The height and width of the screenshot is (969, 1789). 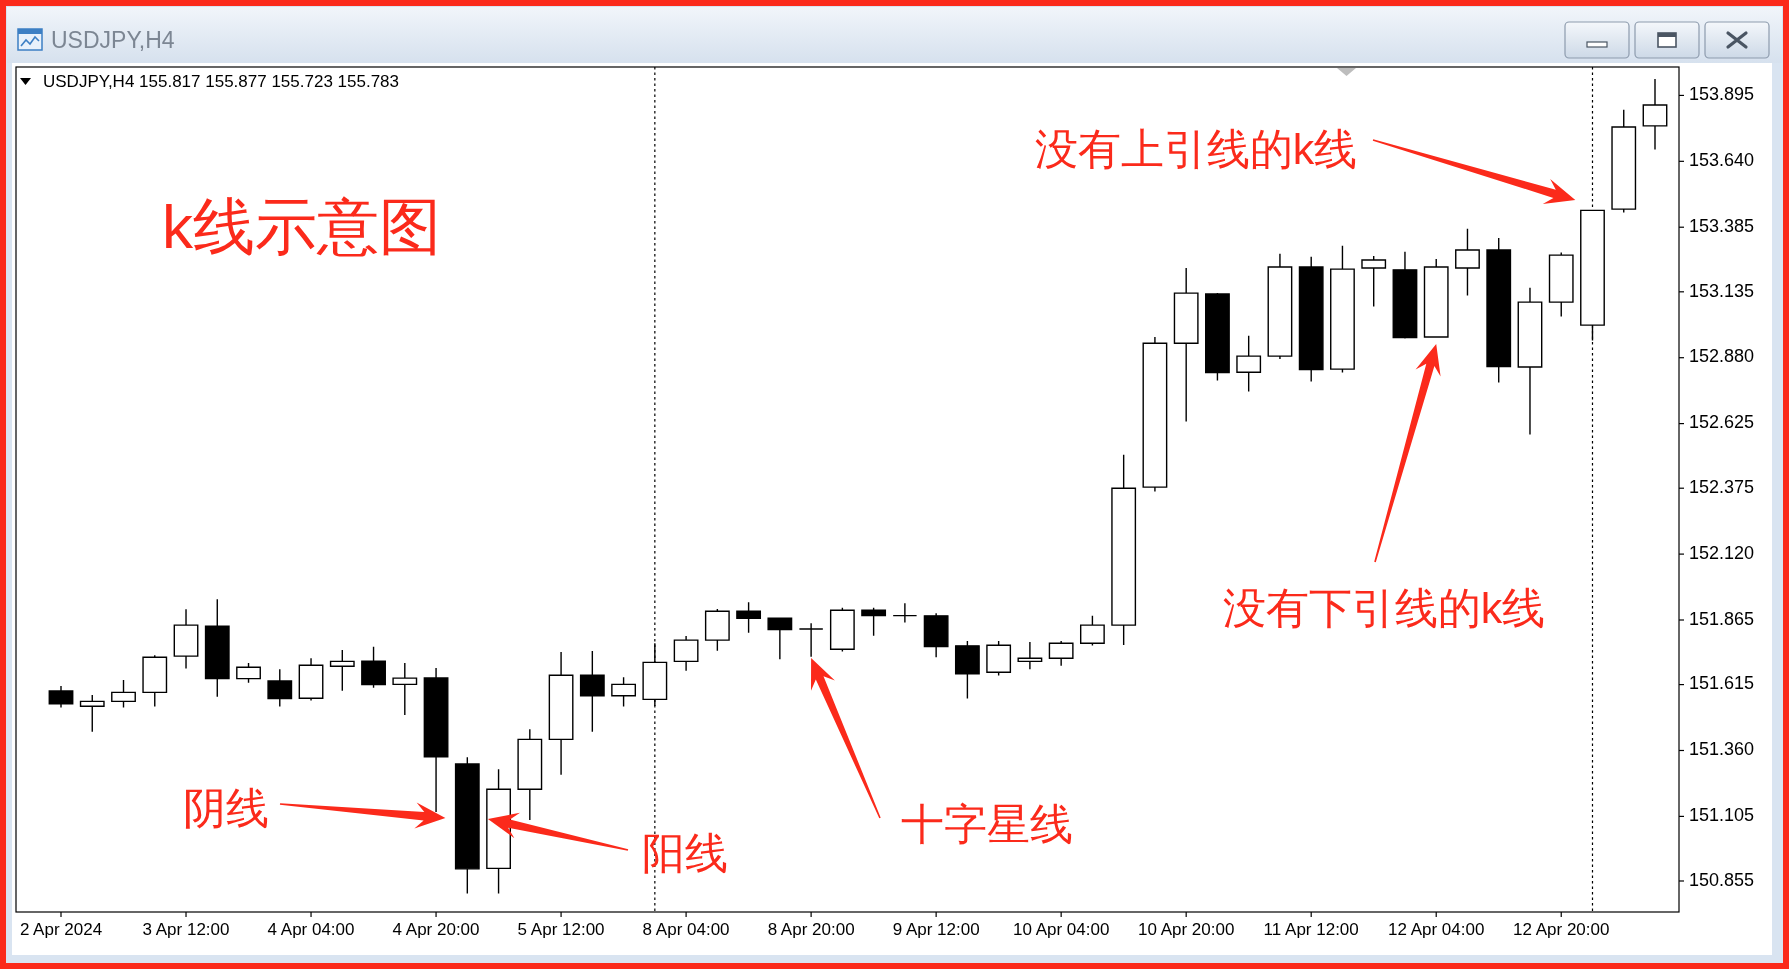 What do you see at coordinates (1561, 930) in the screenshot?
I see `x-tick-label: 12 Apr 20:00` at bounding box center [1561, 930].